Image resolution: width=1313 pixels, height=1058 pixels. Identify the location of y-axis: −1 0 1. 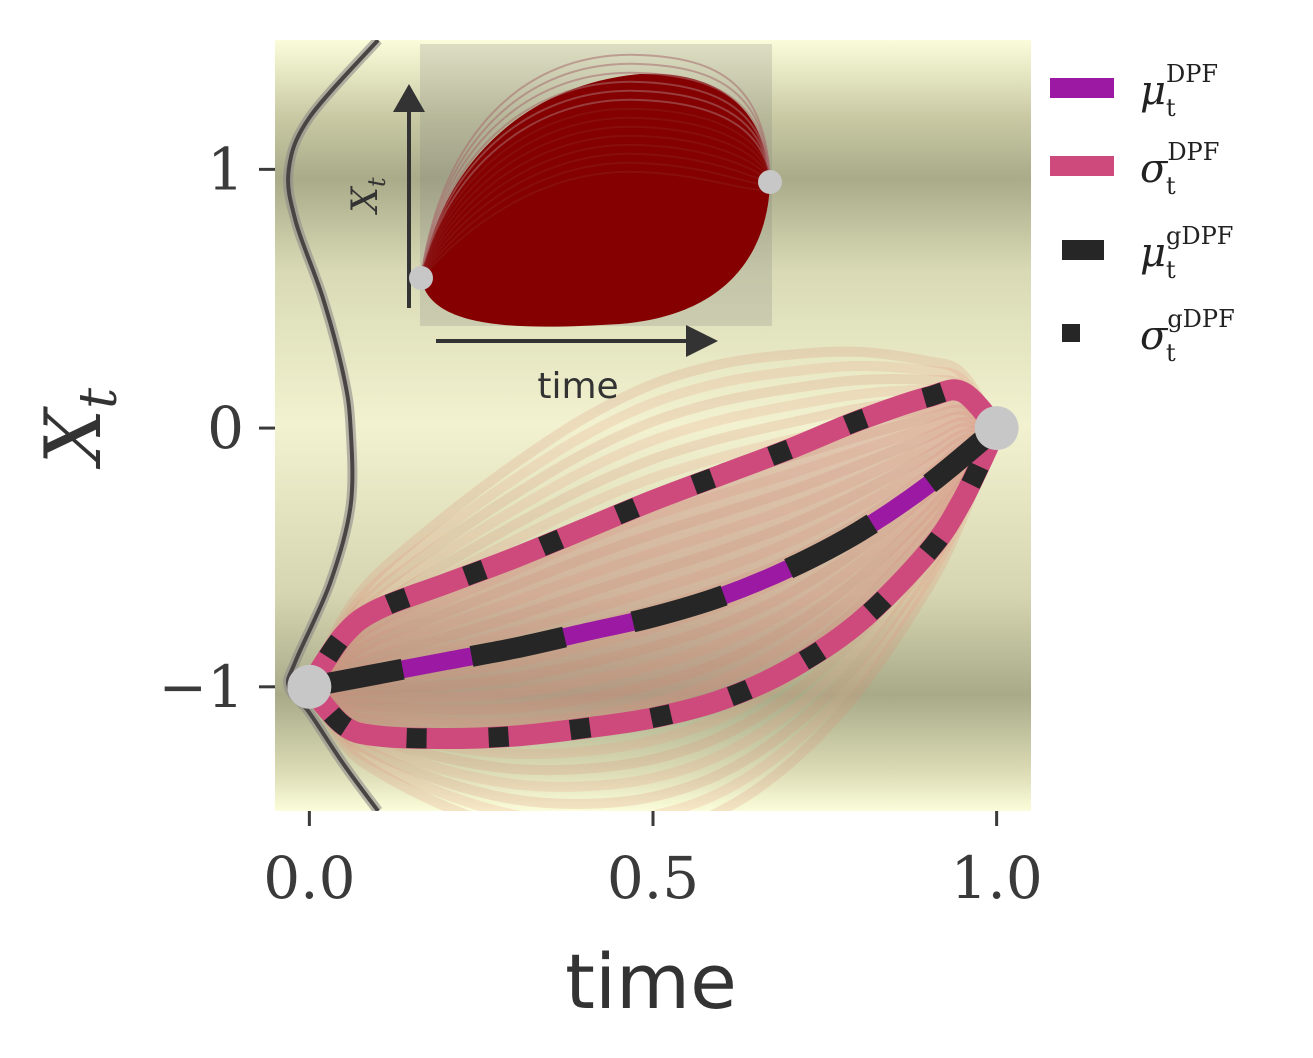
(217, 428).